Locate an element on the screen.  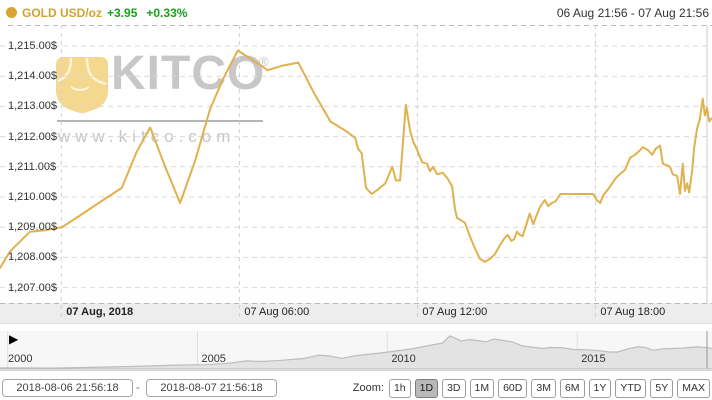
date-to-input is located at coordinates (211, 388).